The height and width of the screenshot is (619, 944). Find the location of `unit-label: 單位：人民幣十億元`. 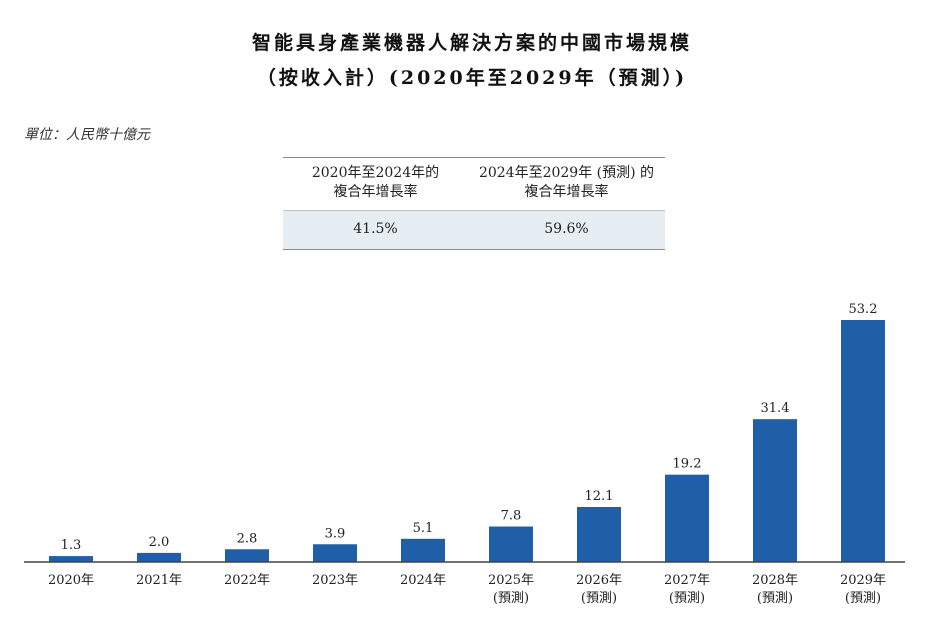

unit-label: 單位：人民幣十億元 is located at coordinates (87, 135).